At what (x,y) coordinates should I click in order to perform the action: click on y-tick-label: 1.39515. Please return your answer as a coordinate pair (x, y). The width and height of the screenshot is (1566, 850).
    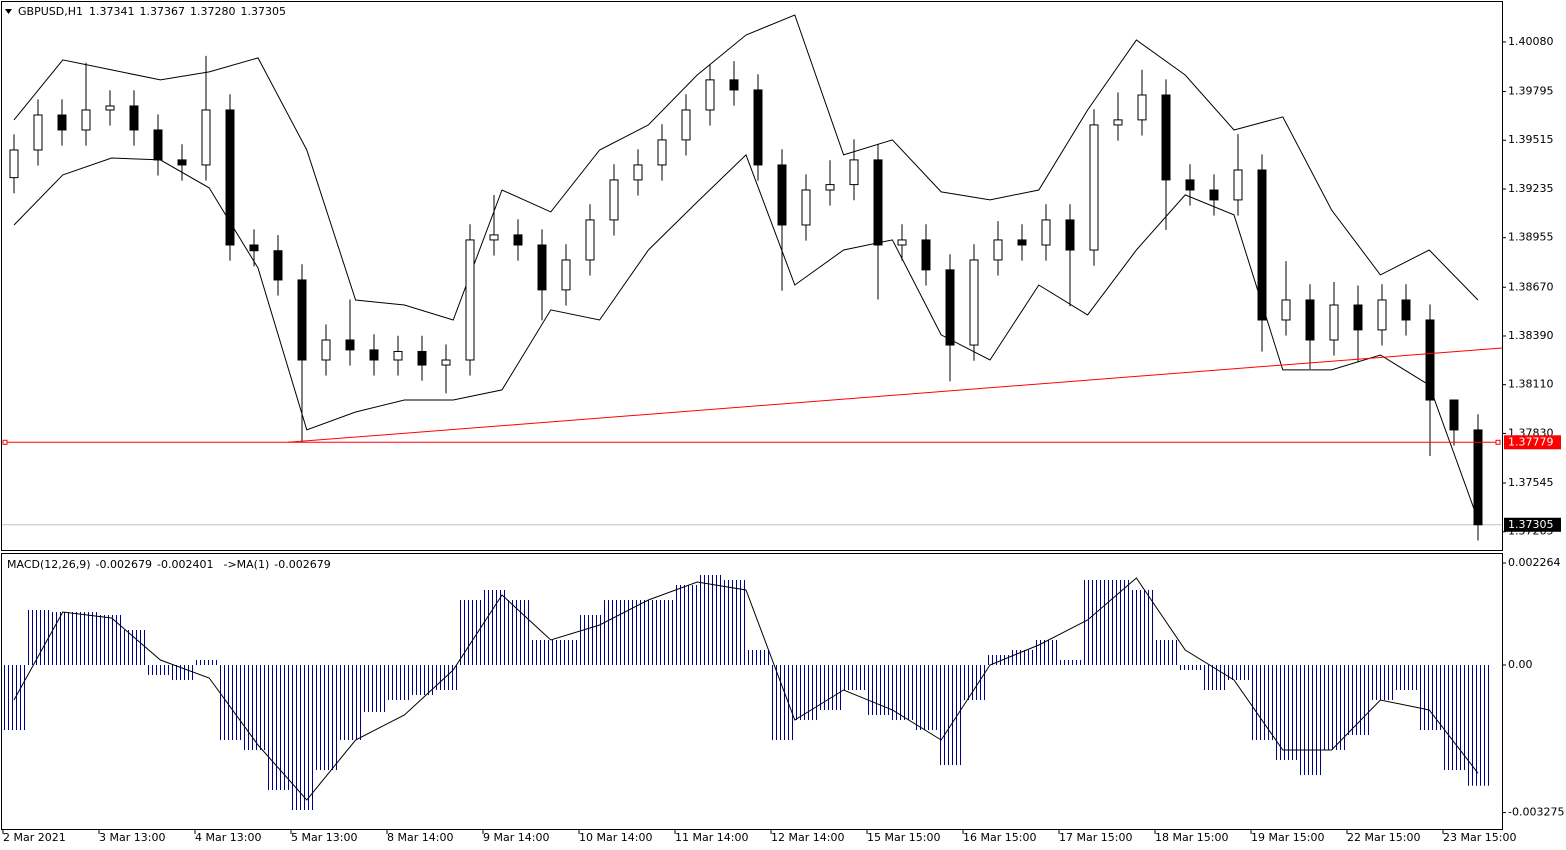
    Looking at the image, I should click on (1531, 139).